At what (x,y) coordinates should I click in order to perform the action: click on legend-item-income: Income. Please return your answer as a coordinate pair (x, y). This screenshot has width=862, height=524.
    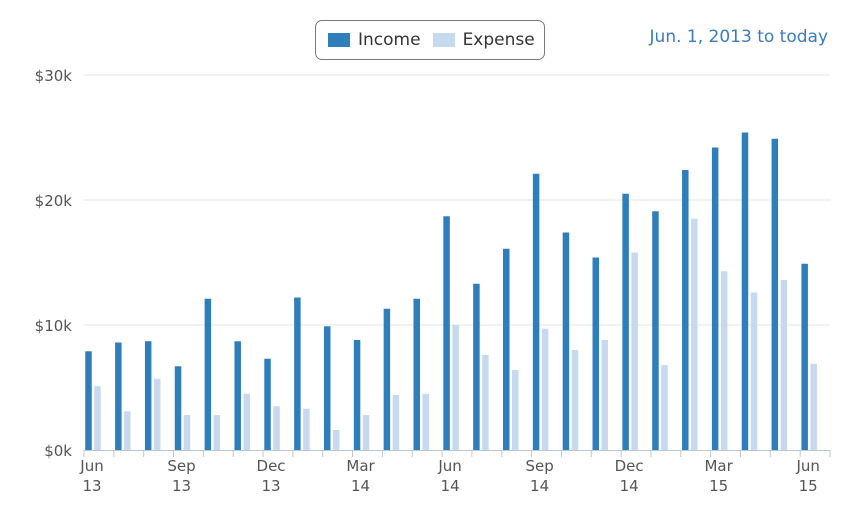
    Looking at the image, I should click on (374, 40).